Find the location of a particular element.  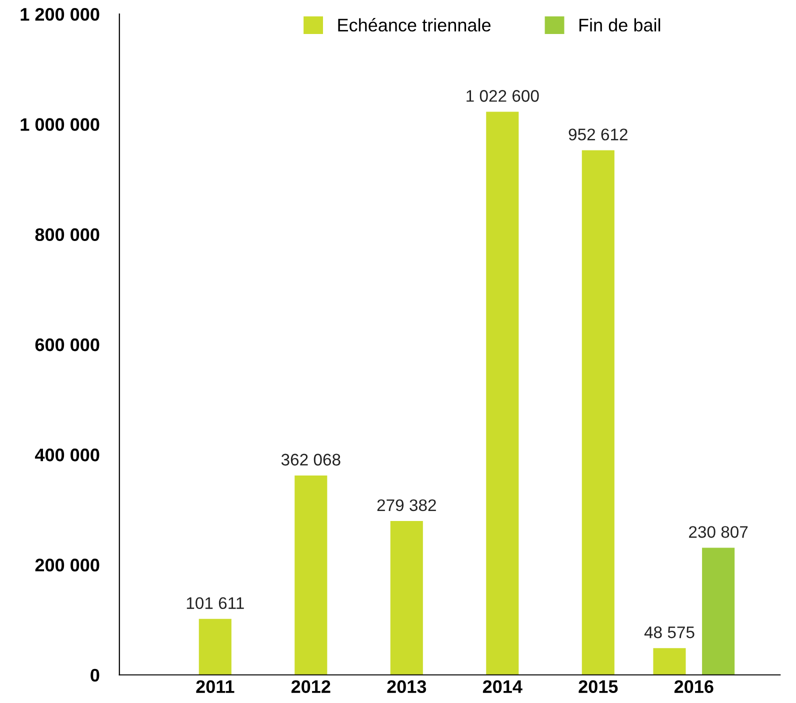

x-tick-label: 2013 is located at coordinates (406, 687).